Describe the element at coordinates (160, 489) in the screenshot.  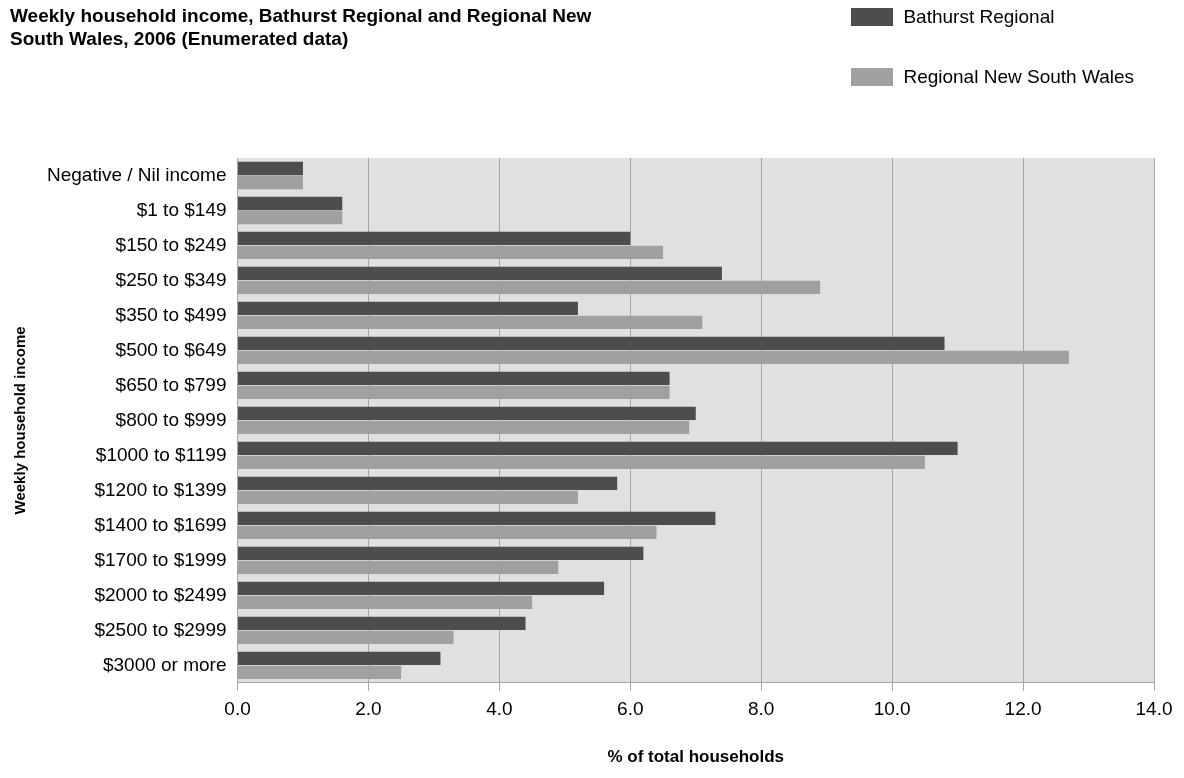
I see `y-tick-label: $1200 to $1399` at that location.